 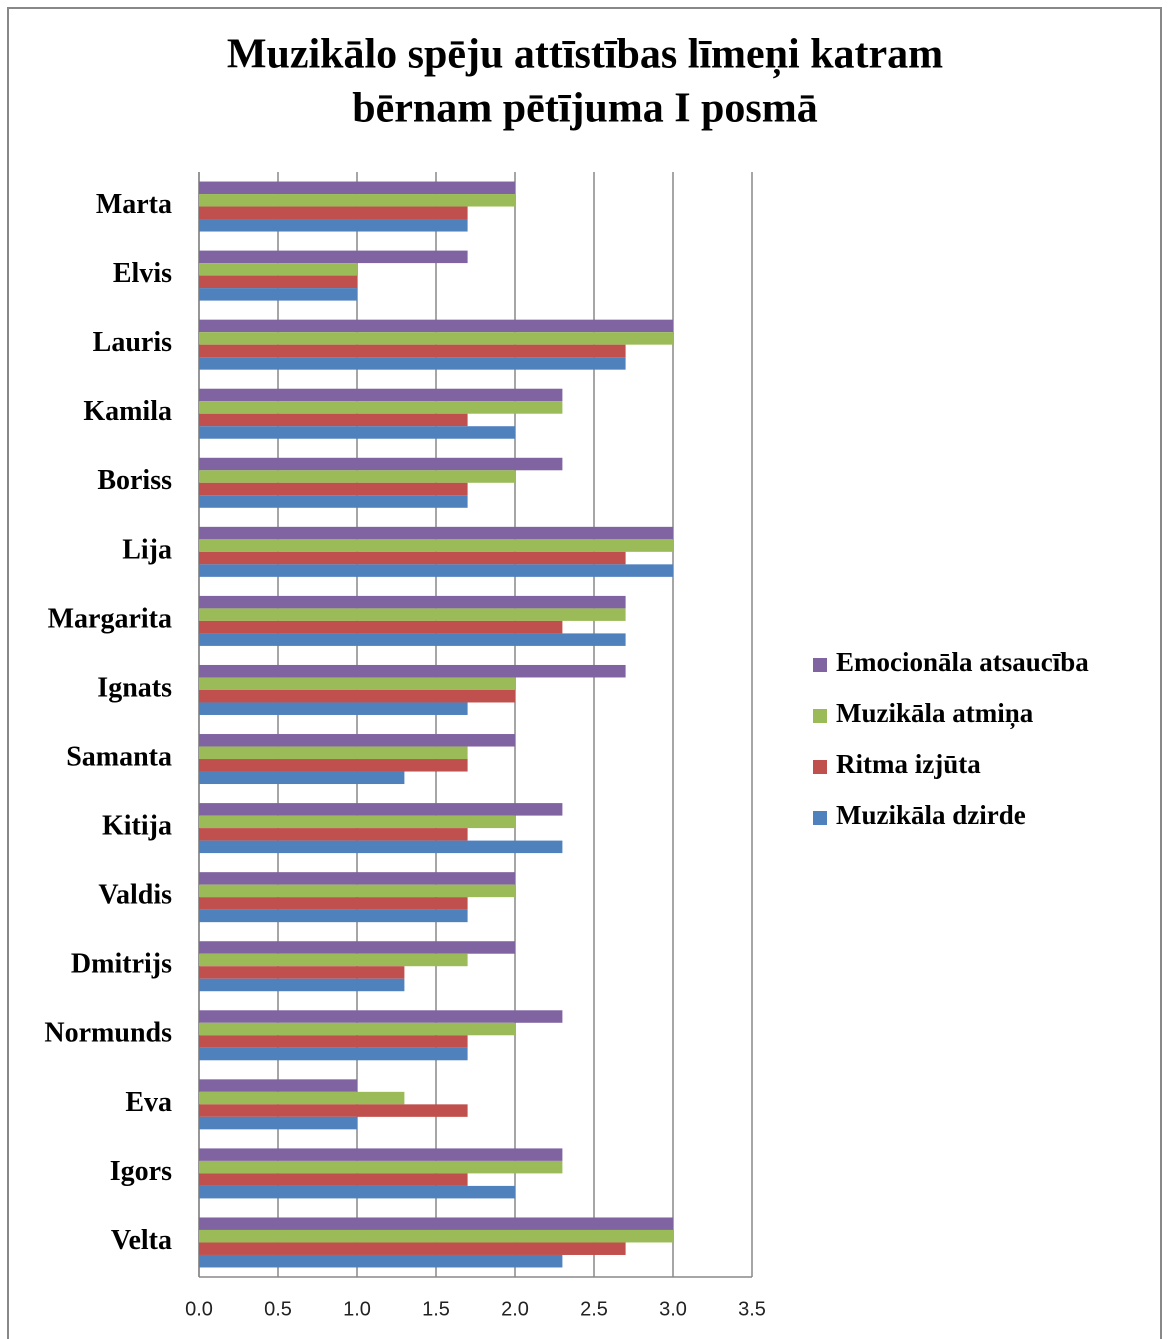 What do you see at coordinates (962, 662) in the screenshot?
I see `legend-label: Emocionāla atsaucība` at bounding box center [962, 662].